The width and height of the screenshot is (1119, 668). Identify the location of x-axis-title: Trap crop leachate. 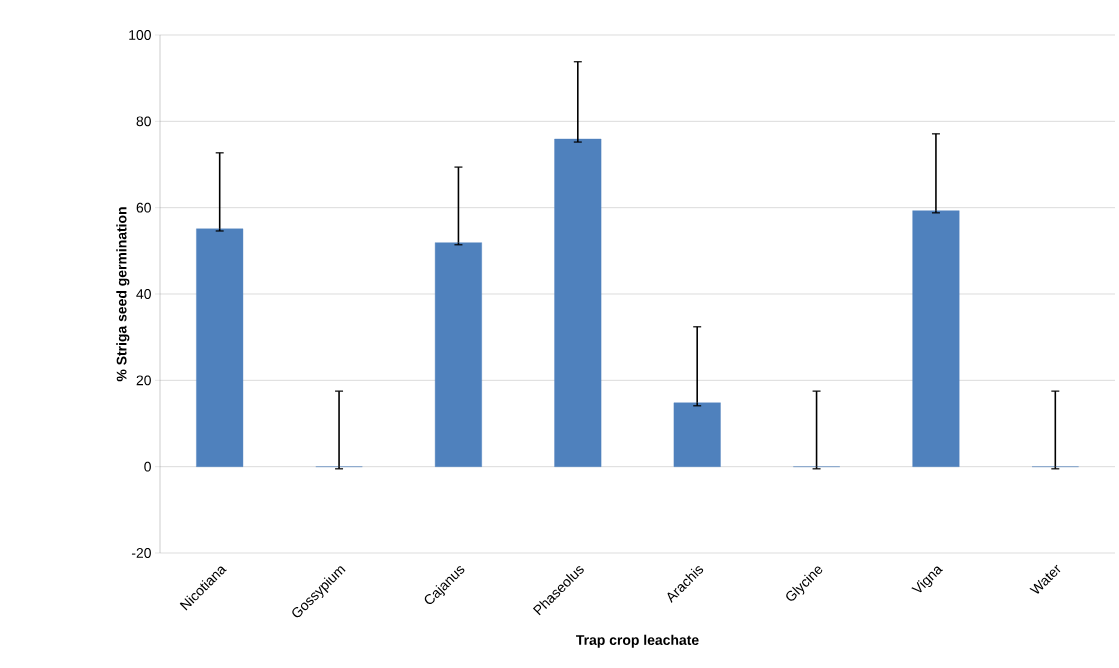
(637, 641).